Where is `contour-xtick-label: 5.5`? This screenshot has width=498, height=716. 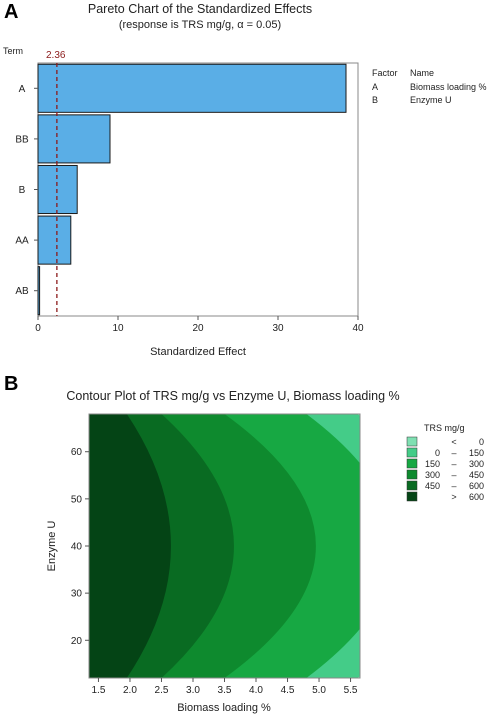 contour-xtick-label: 5.5 is located at coordinates (351, 690).